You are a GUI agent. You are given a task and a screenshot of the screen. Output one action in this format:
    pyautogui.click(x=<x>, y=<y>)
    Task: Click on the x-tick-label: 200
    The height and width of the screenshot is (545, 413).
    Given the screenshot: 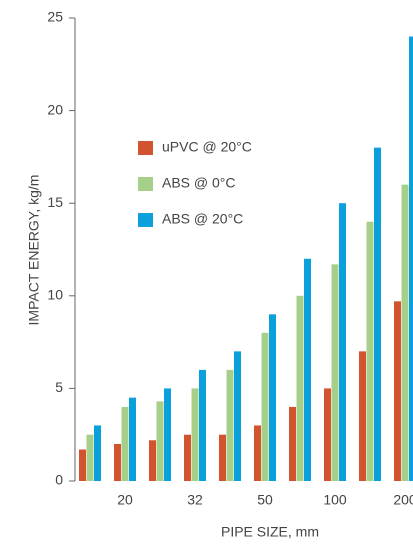 What is the action you would take?
    pyautogui.click(x=403, y=500)
    